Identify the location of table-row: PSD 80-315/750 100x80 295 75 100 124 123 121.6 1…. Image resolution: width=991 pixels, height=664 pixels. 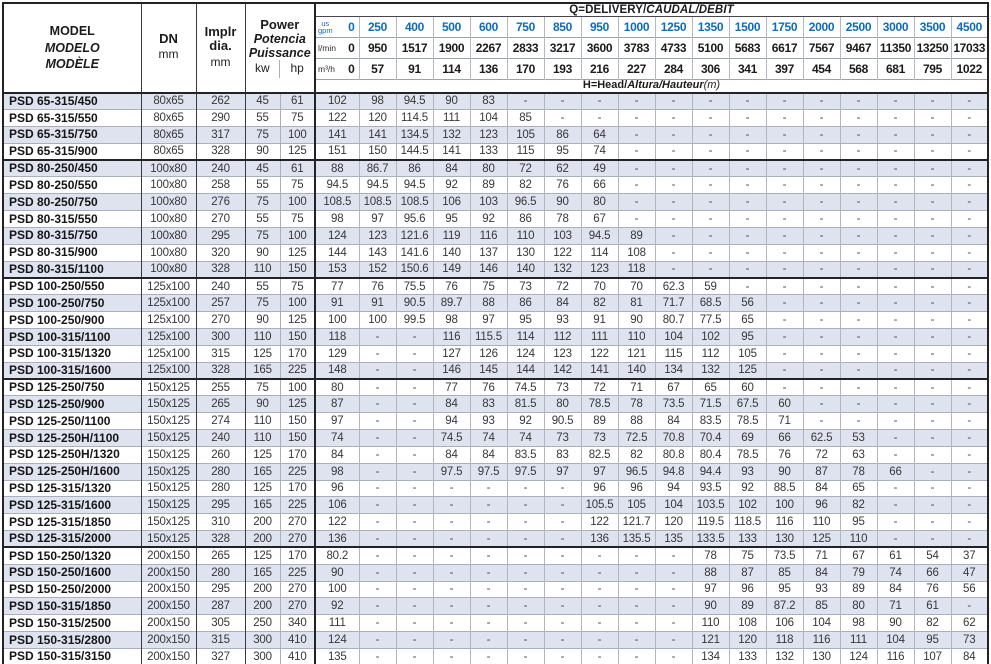
(495, 235).